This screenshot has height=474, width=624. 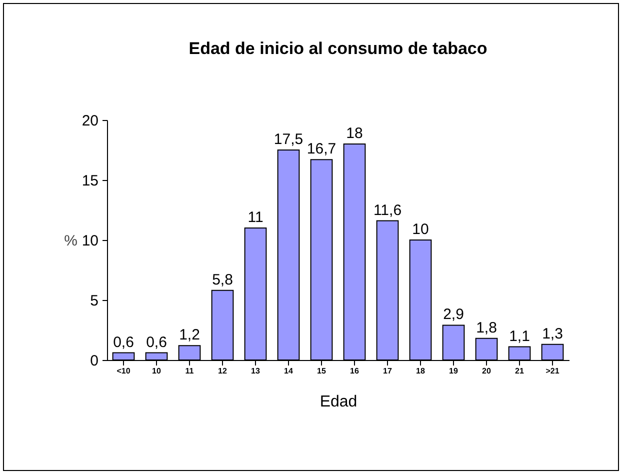 I want to click on x-tick-label: 10, so click(x=157, y=371).